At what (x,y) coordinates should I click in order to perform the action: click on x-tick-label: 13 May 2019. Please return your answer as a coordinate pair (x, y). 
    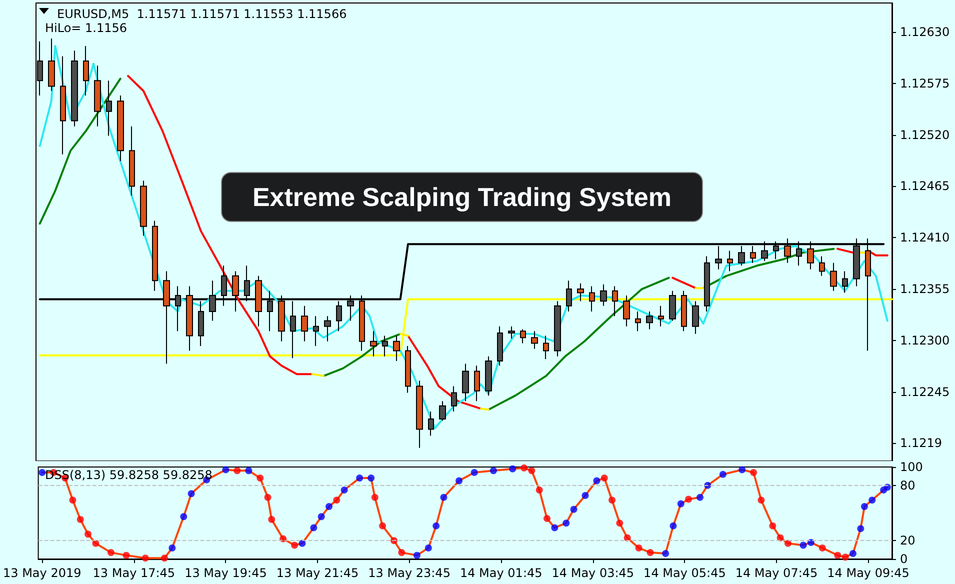
    Looking at the image, I should click on (42, 573).